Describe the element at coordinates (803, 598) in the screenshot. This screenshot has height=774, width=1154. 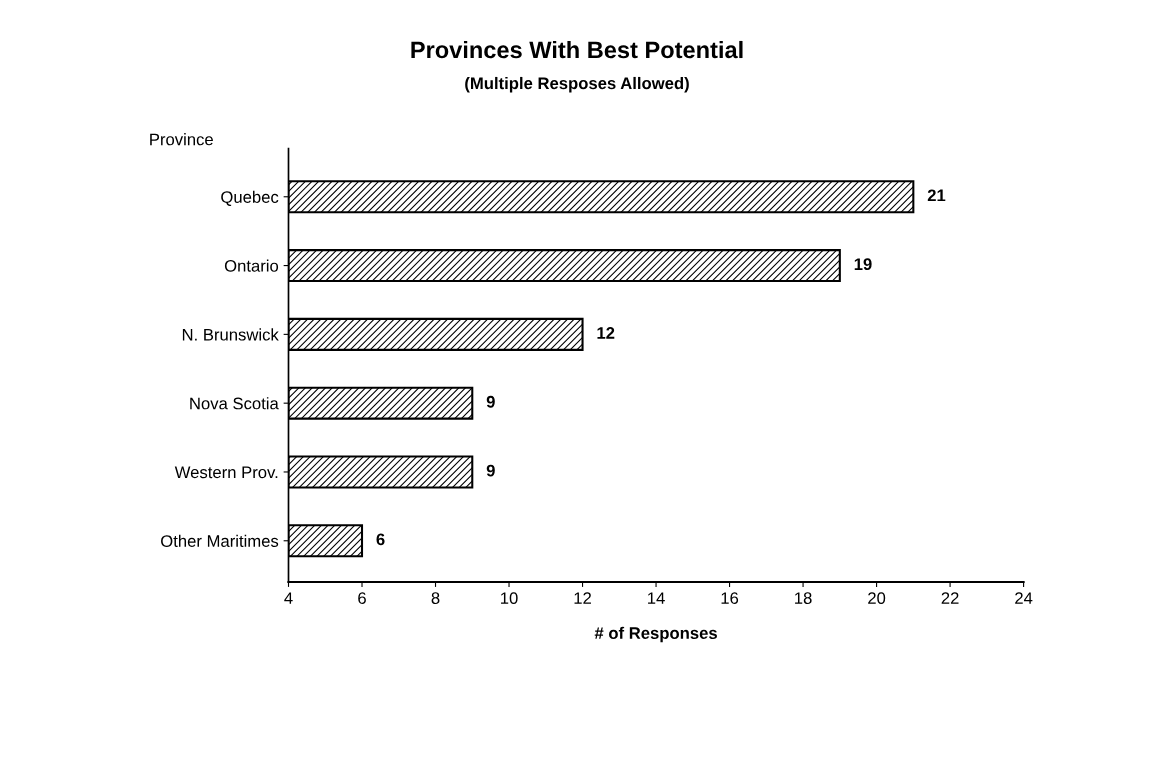
I see `x-tick-label: 18` at that location.